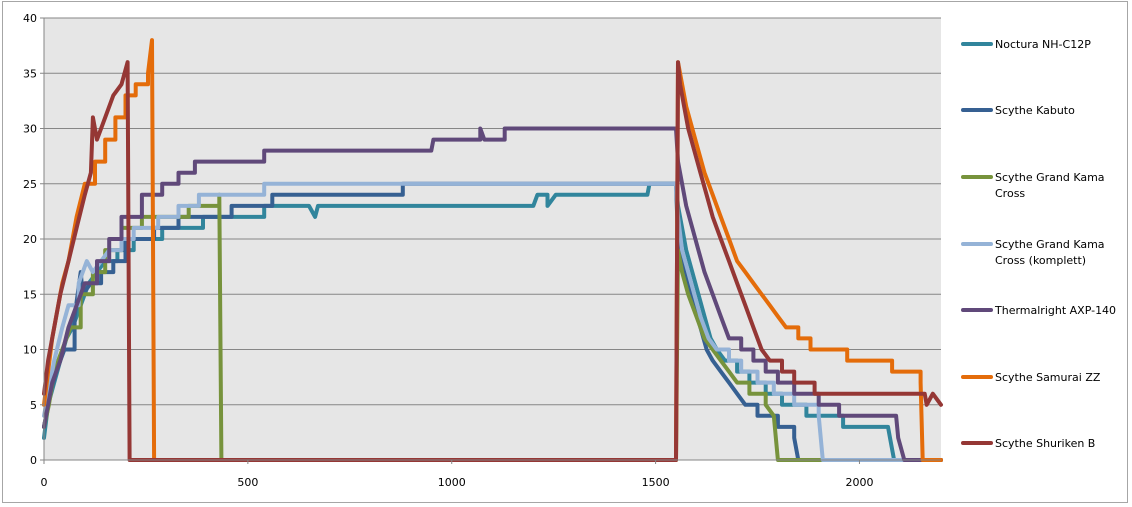 The height and width of the screenshot is (507, 1132). Describe the element at coordinates (247, 482) in the screenshot. I see `x-tick-label-1: 500` at that location.